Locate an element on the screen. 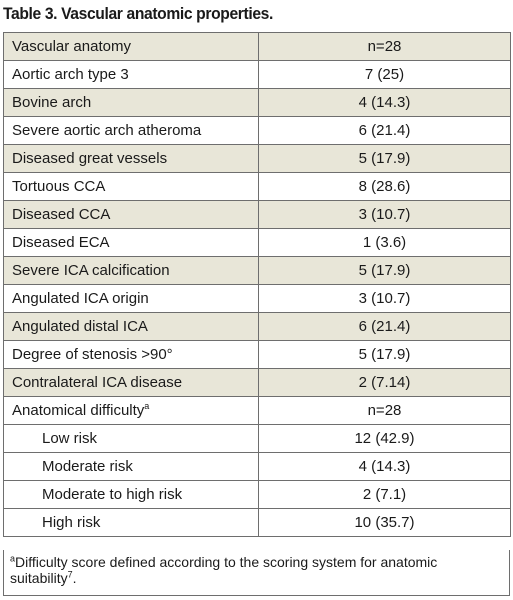 The image size is (513, 600). row-label-cell: Severe aortic arch atheroma is located at coordinates (131, 130).